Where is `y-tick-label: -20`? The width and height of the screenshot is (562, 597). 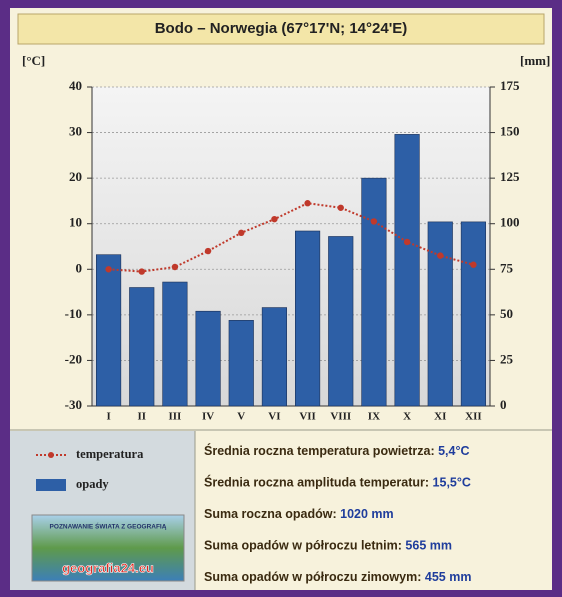
y-tick-label: -20 is located at coordinates (73, 358).